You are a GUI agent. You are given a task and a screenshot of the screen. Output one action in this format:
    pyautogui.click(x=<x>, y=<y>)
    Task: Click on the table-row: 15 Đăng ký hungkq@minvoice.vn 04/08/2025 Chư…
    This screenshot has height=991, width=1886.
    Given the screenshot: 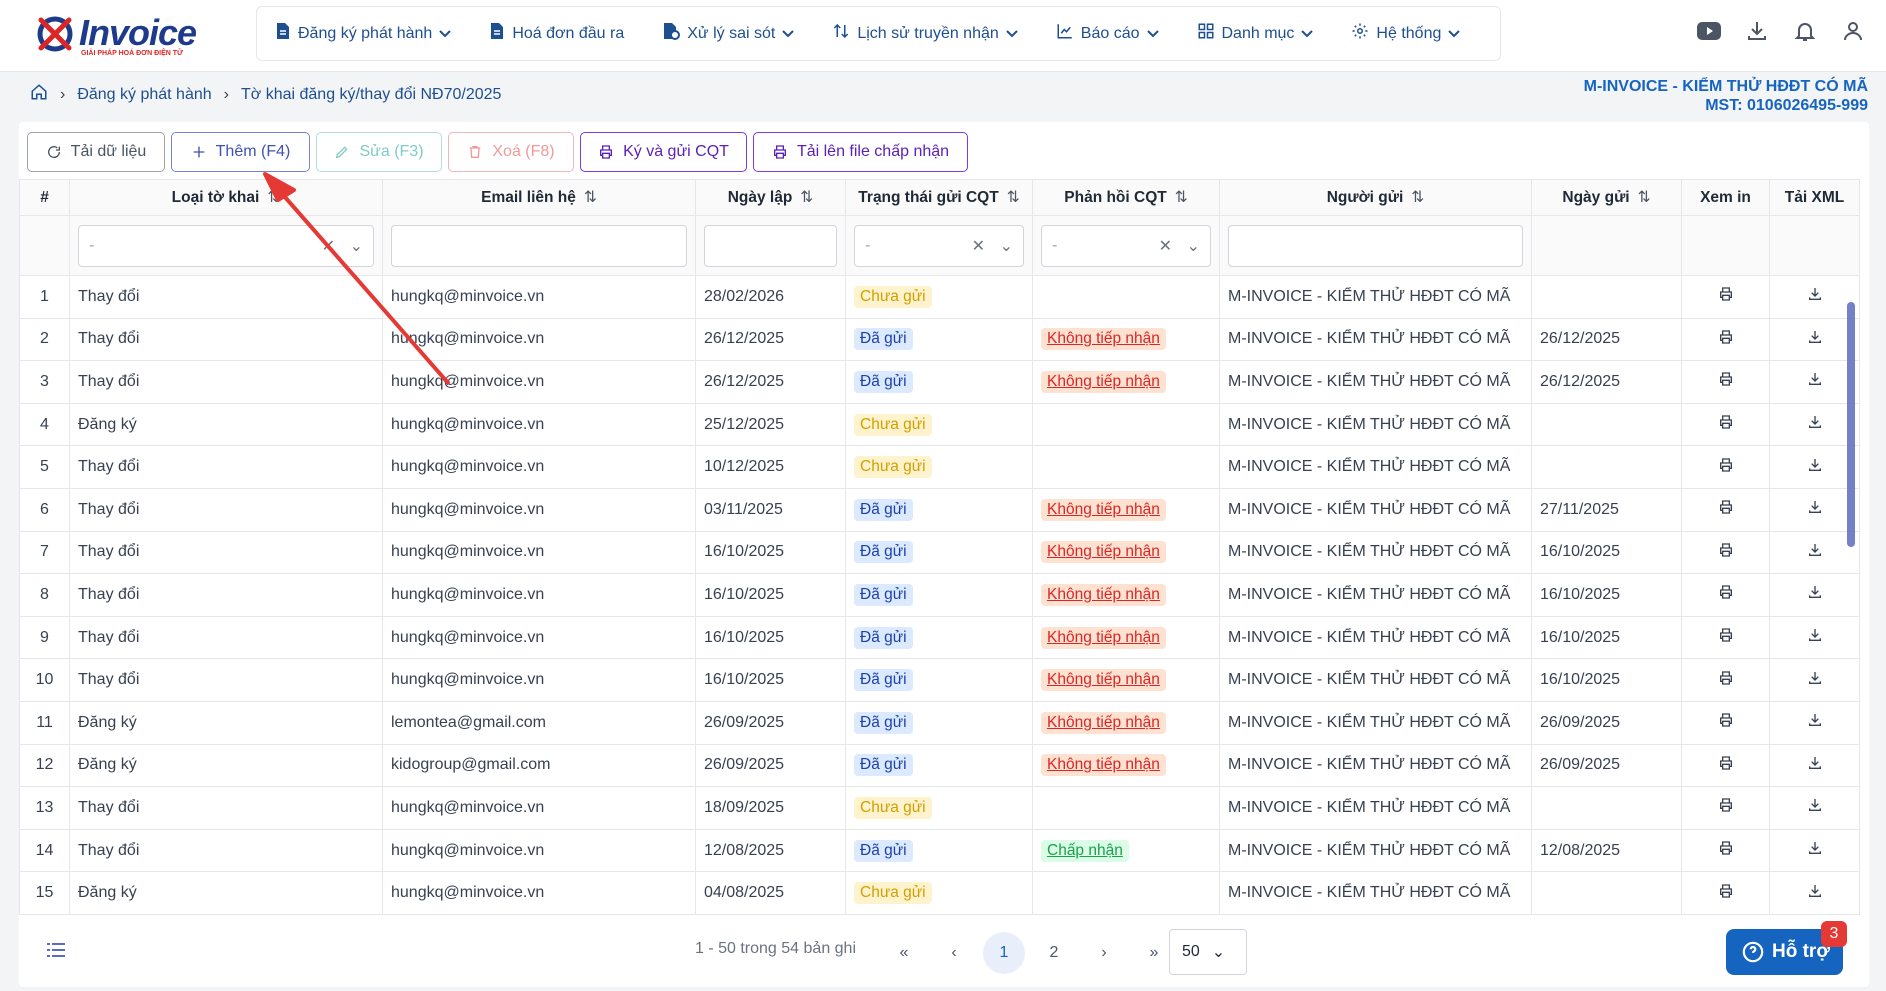 What is the action you would take?
    pyautogui.click(x=939, y=893)
    